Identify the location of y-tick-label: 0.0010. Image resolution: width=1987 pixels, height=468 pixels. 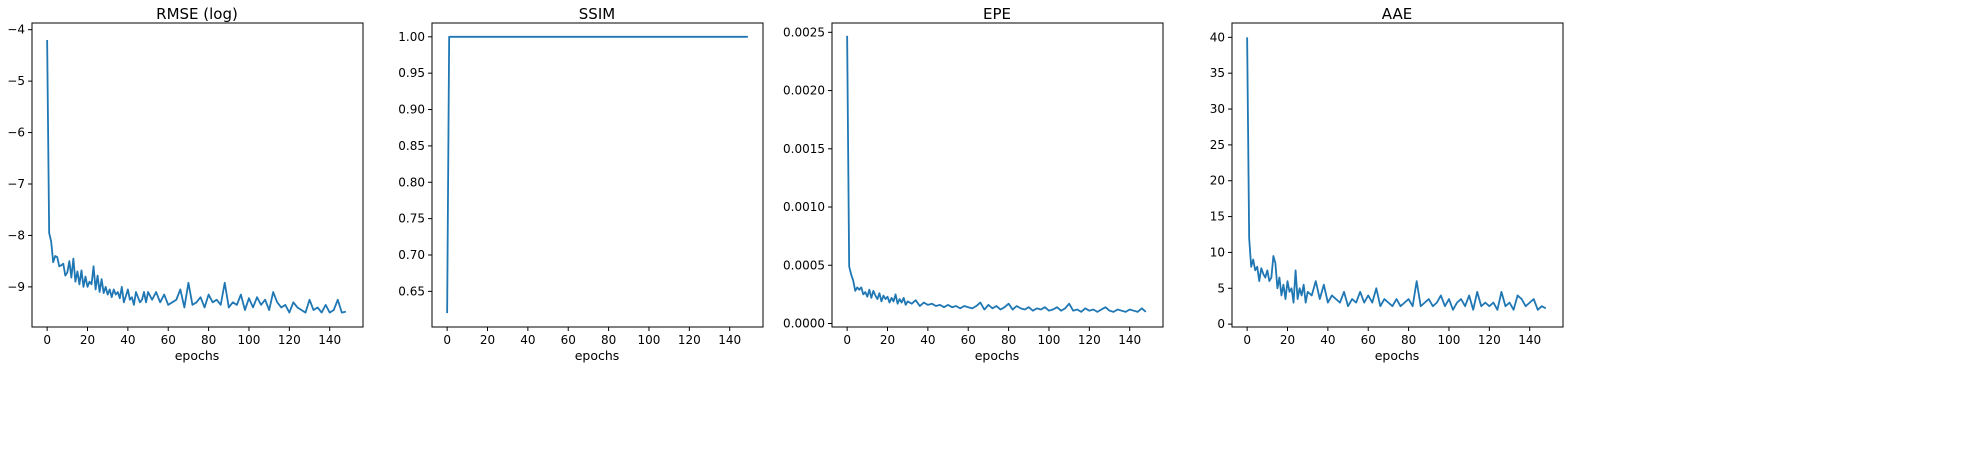
(804, 207).